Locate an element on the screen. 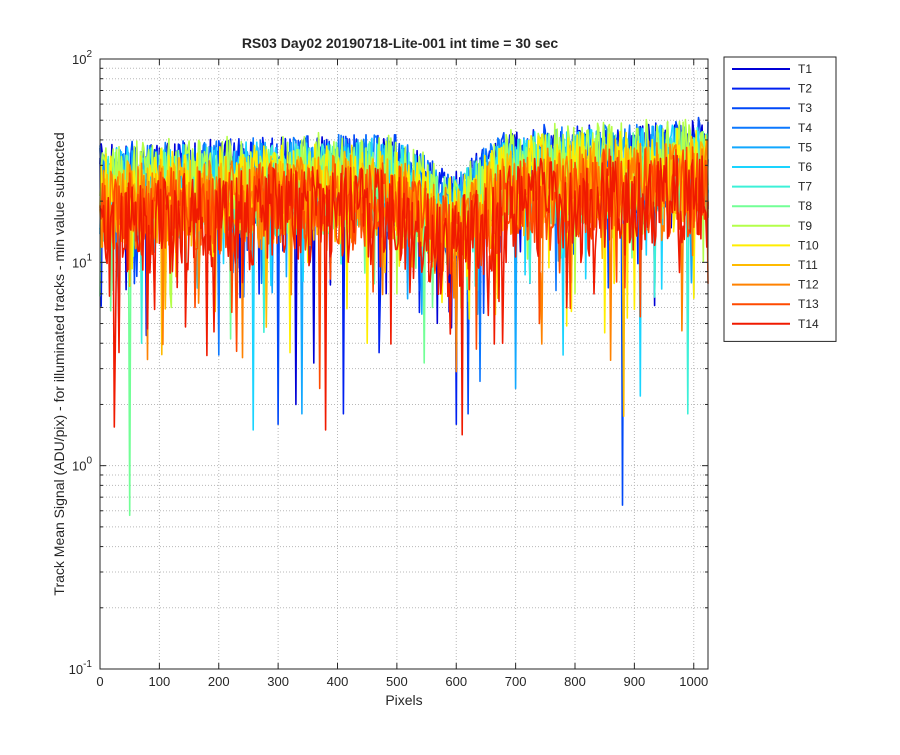 This screenshot has height=755, width=900. legend-item: T11 is located at coordinates (775, 265).